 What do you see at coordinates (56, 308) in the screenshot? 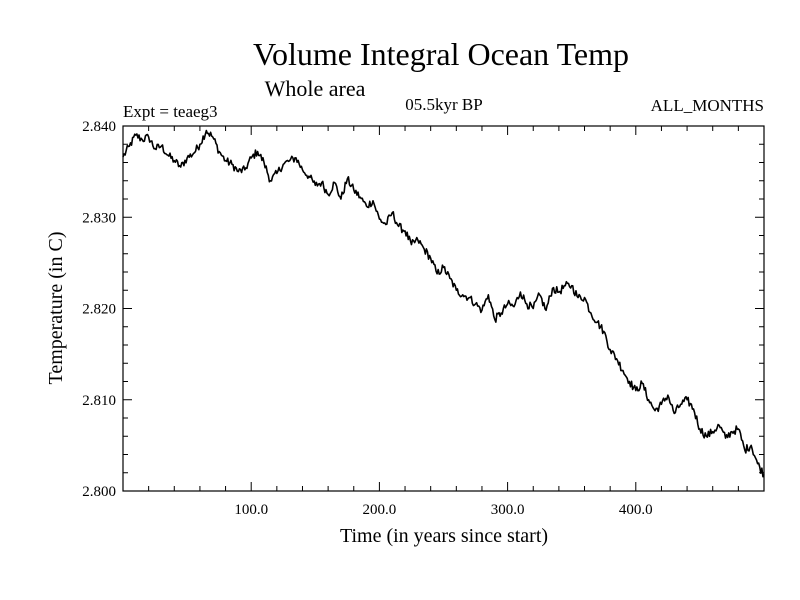
I see `y-axis-label: Temperature (in C)` at bounding box center [56, 308].